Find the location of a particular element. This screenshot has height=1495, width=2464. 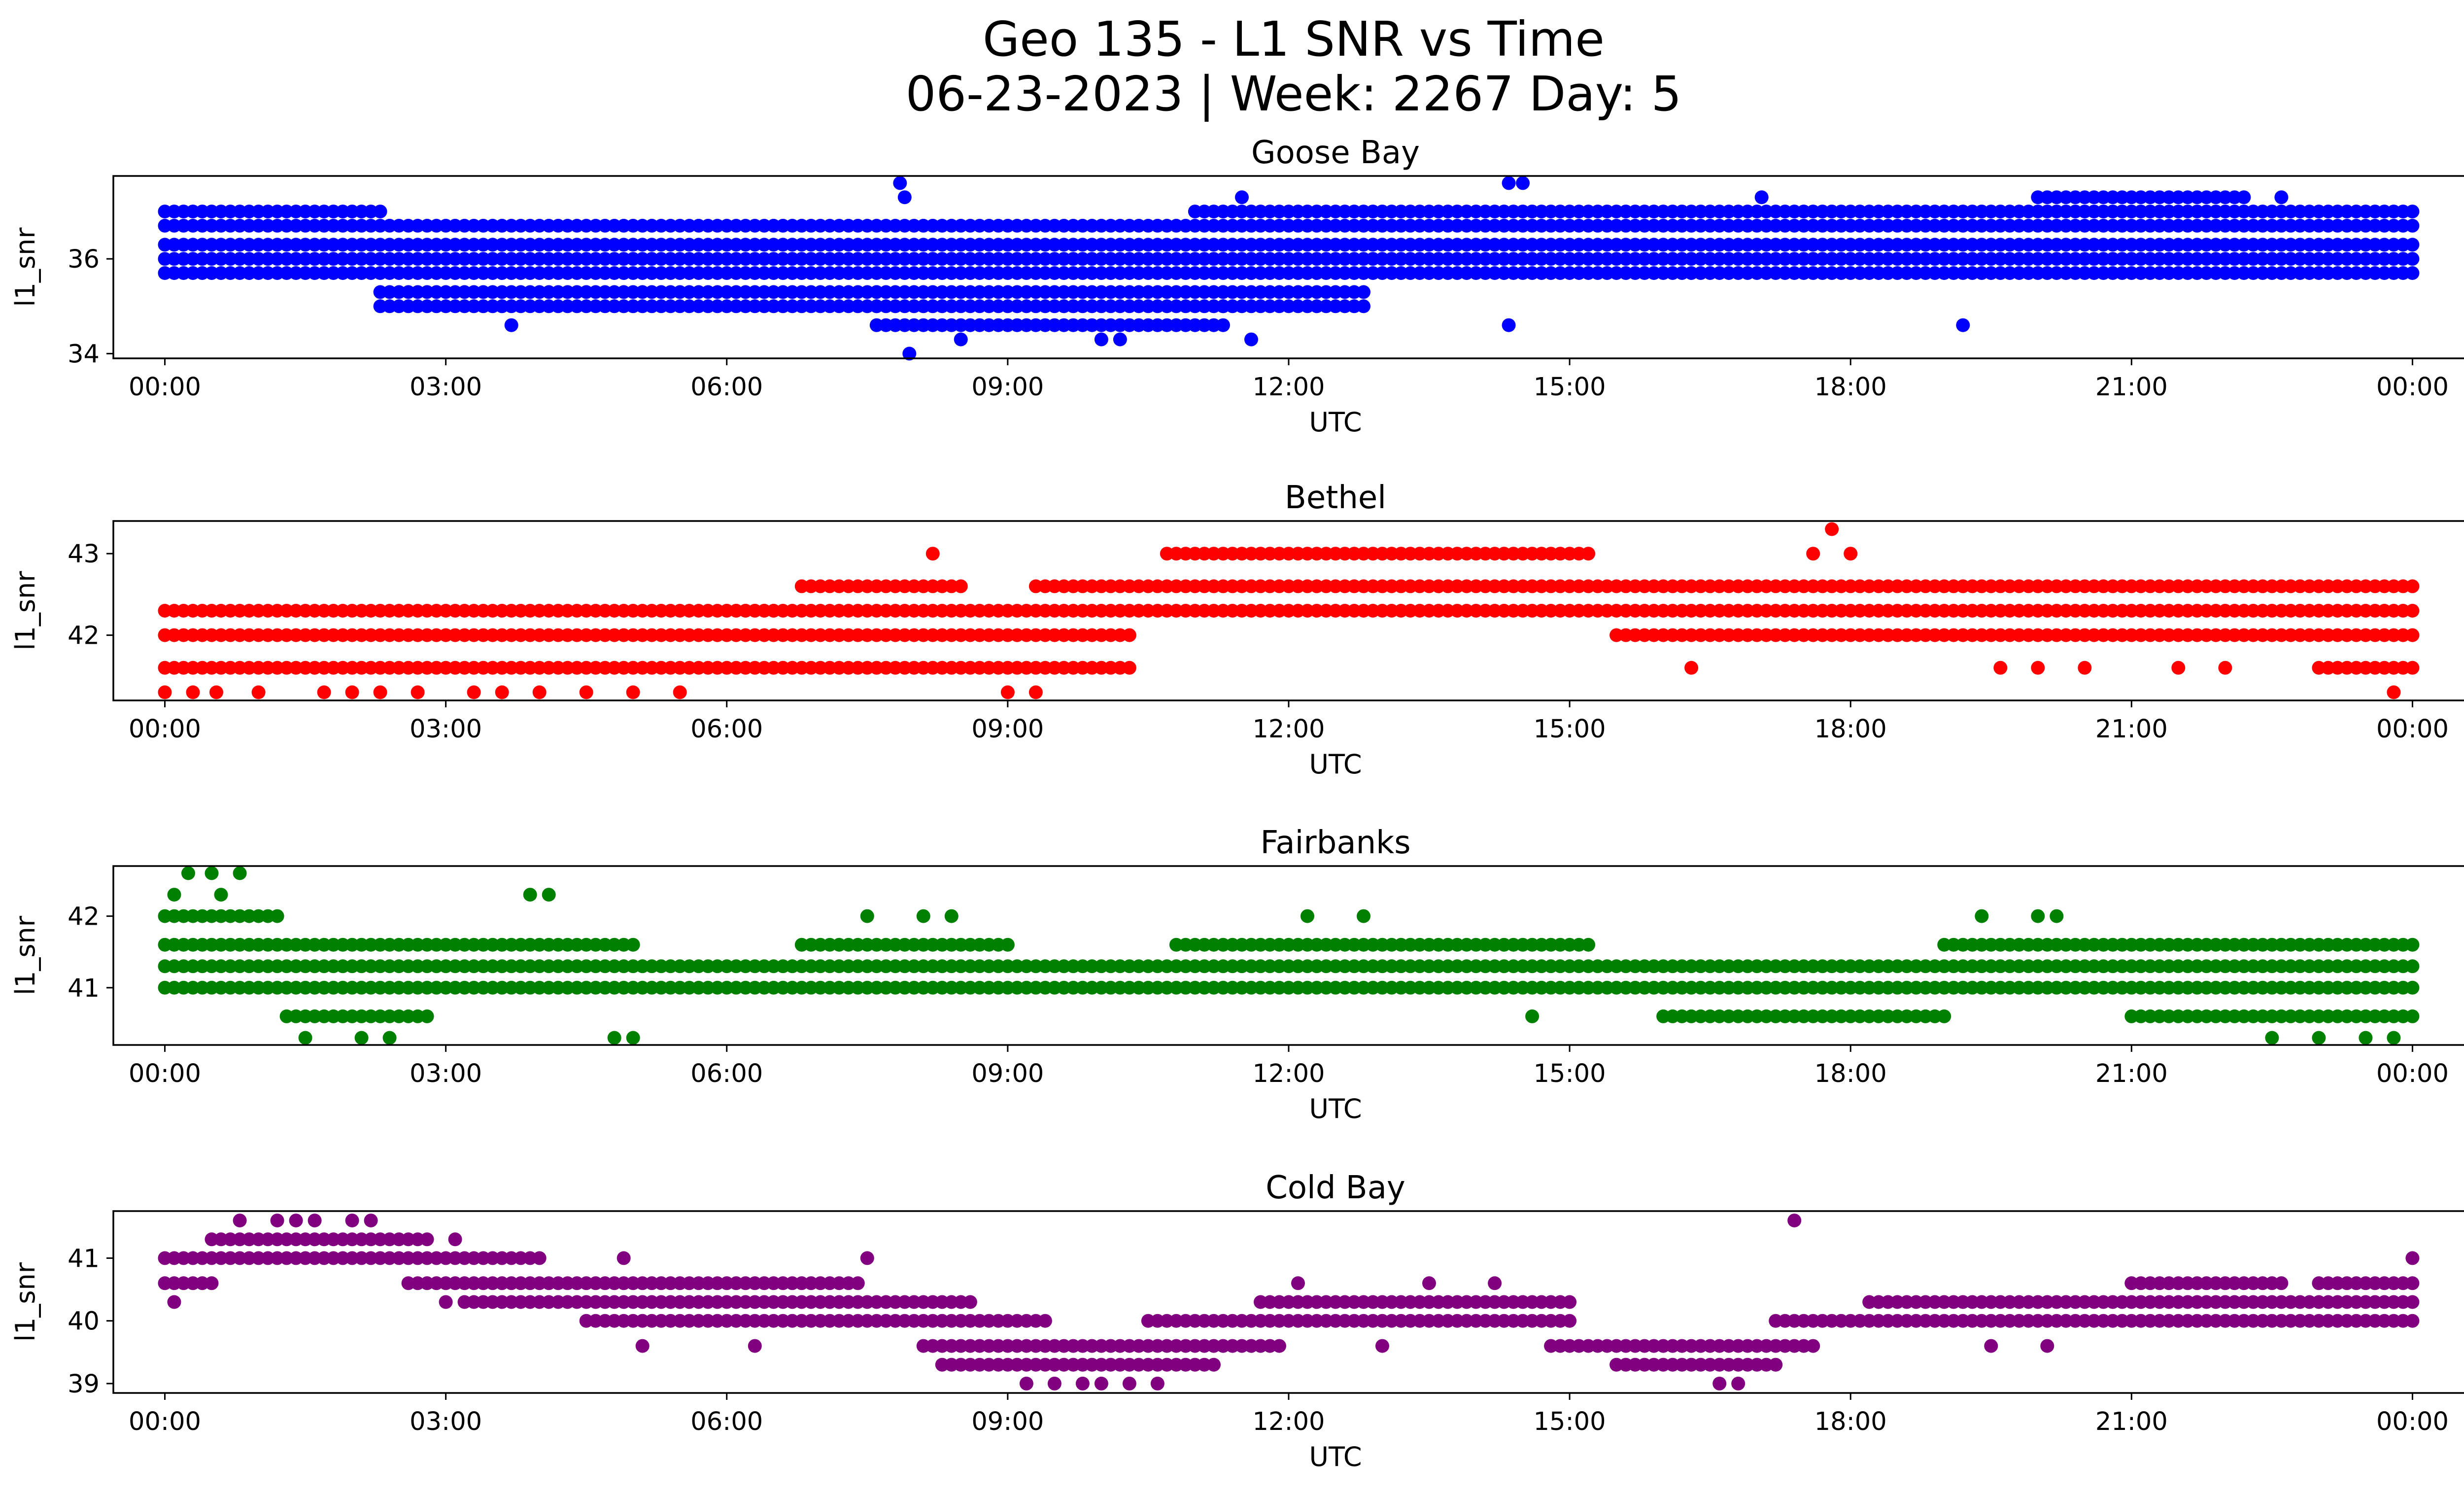

y-tick-label: 43 is located at coordinates (84, 554).